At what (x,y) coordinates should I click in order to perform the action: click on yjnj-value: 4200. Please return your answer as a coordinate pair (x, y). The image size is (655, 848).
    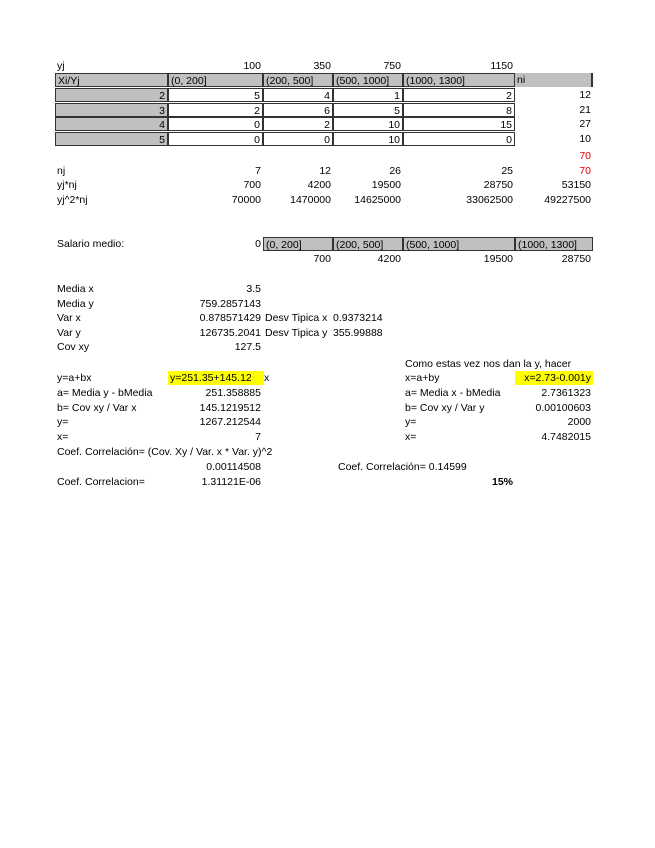
    Looking at the image, I should click on (319, 185).